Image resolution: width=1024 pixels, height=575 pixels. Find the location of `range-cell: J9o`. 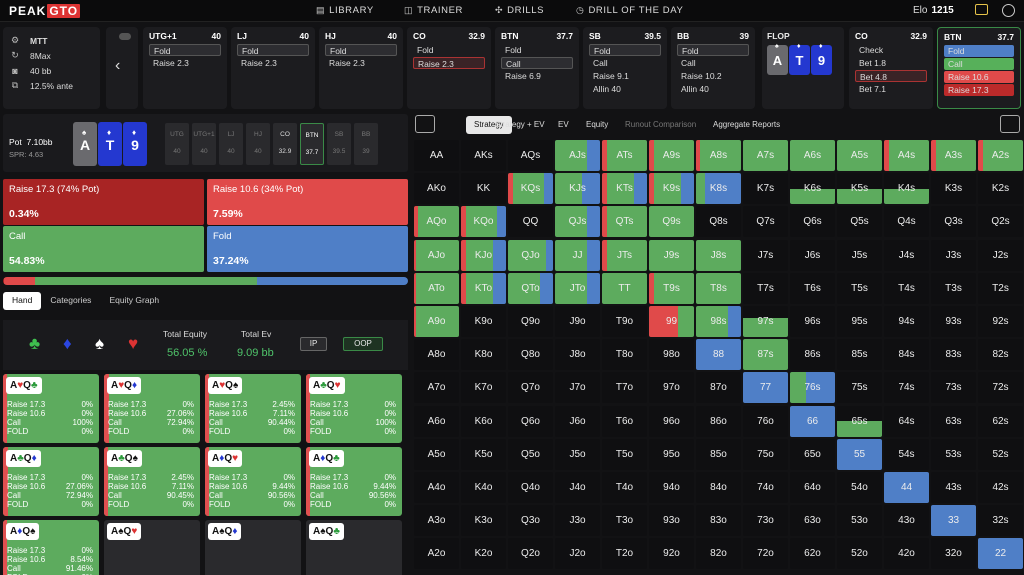

range-cell: J9o is located at coordinates (577, 321).